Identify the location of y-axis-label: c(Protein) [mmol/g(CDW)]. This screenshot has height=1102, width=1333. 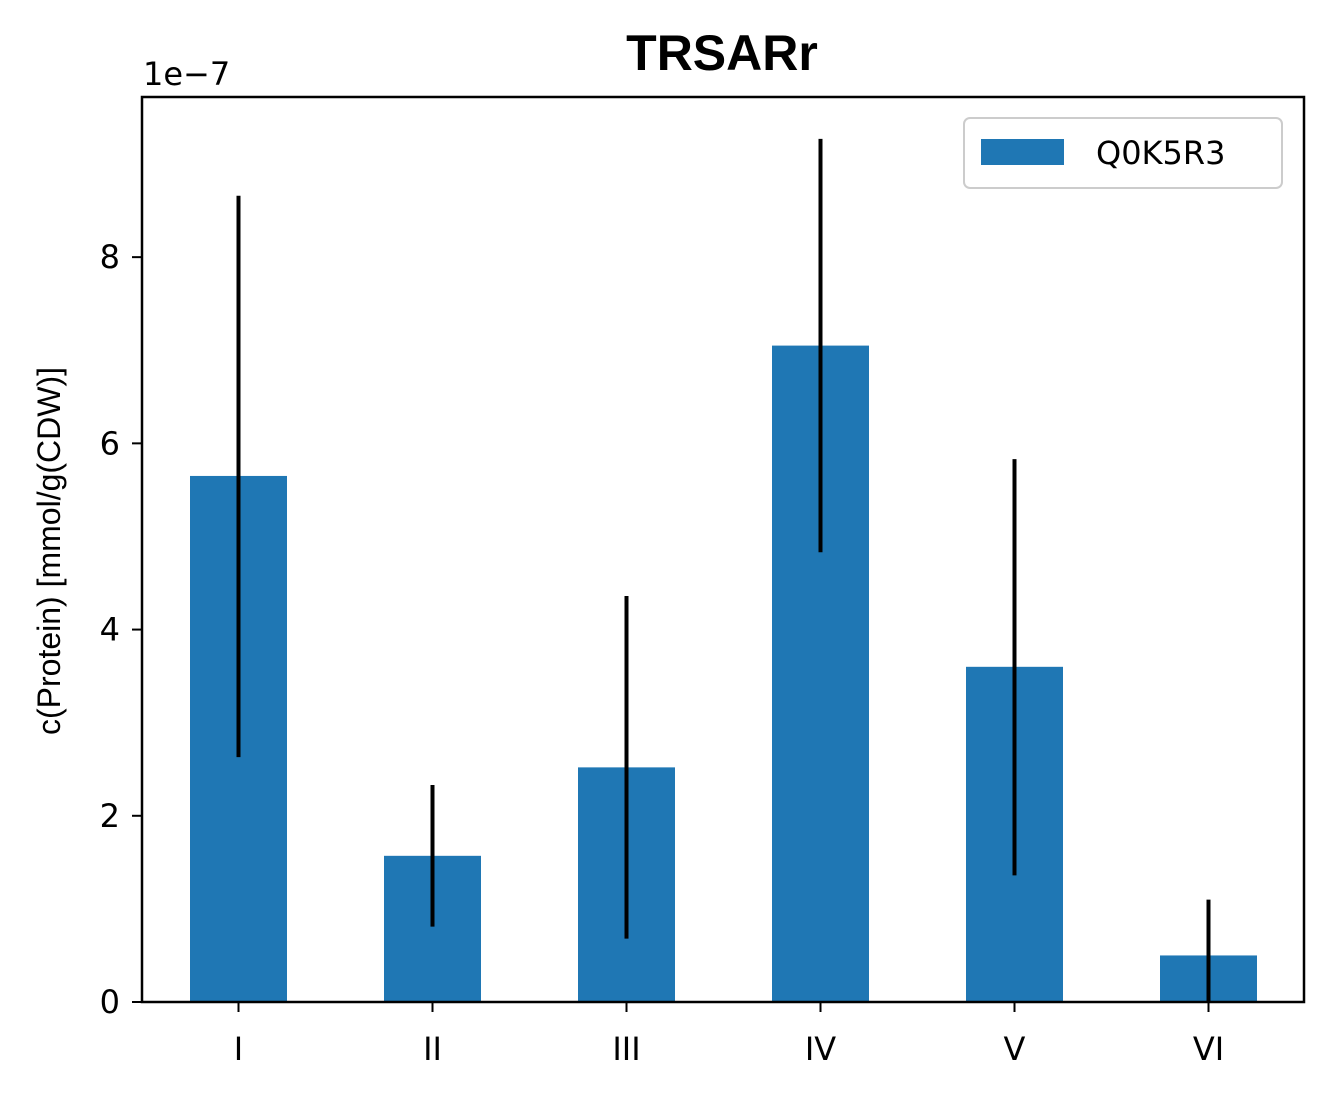
(49, 551).